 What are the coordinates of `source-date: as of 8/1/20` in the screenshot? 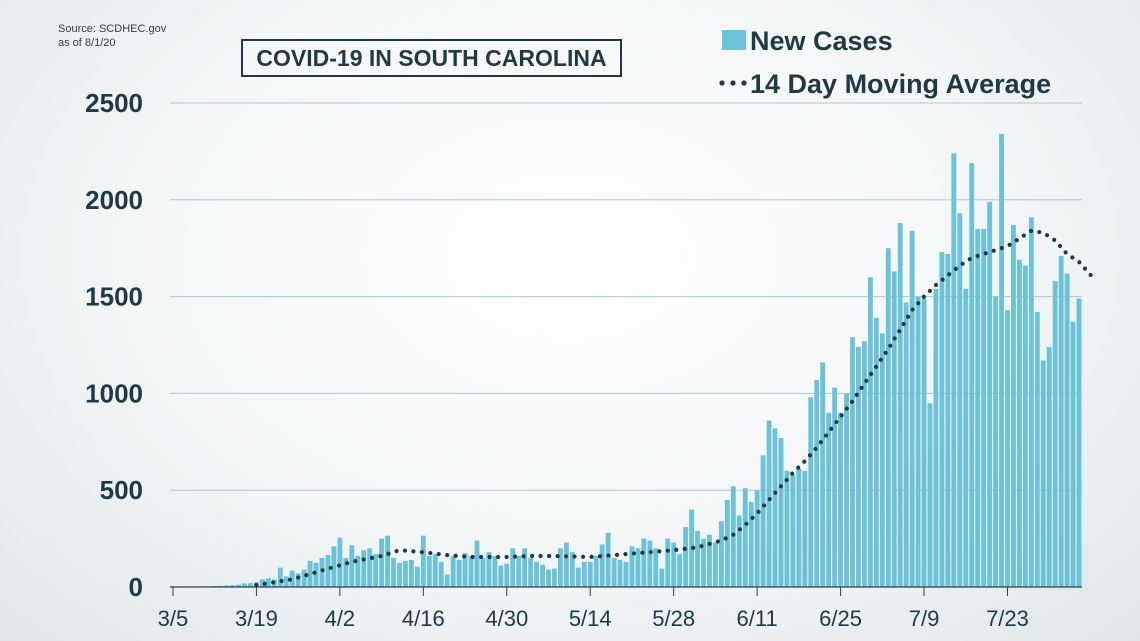 It's located at (87, 43).